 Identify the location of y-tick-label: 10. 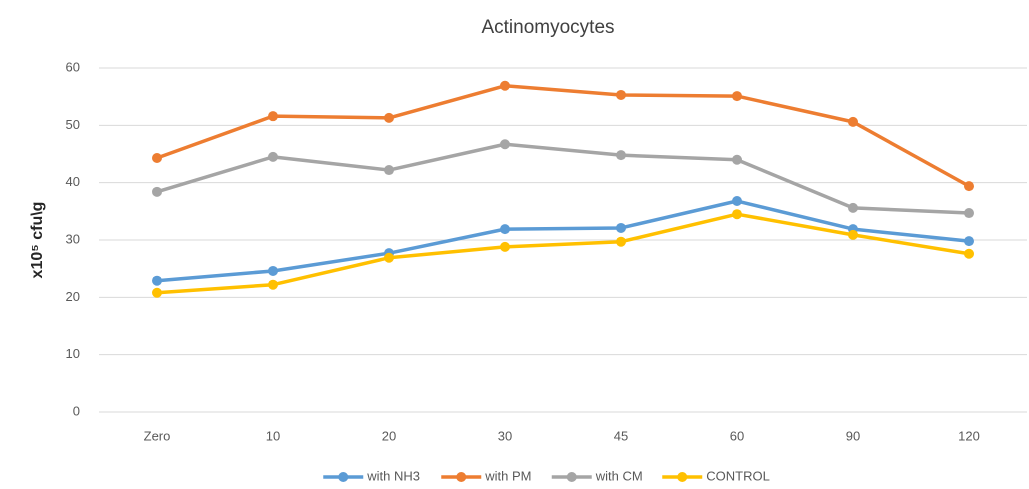
(73, 353).